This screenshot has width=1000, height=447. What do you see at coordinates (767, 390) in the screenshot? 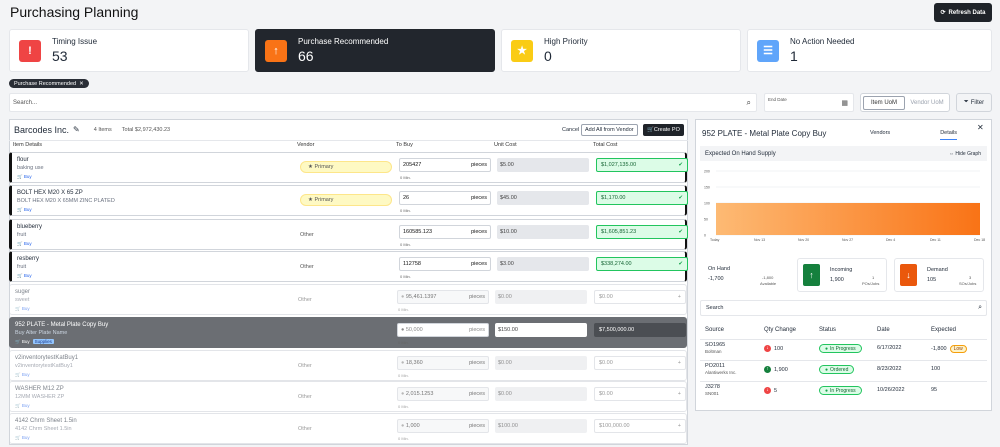
I see `arrow-down-icon: ↓` at bounding box center [767, 390].